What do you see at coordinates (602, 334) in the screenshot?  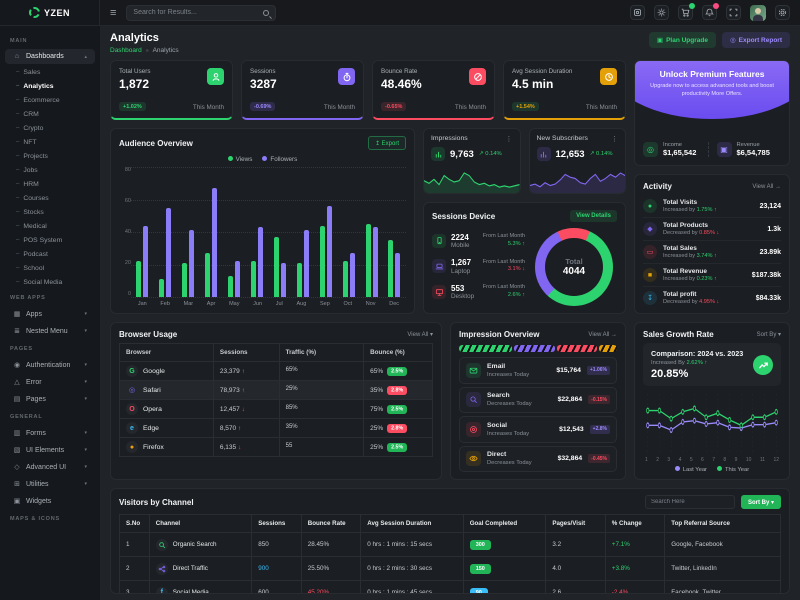 I see `impression-view-all: View All →` at bounding box center [602, 334].